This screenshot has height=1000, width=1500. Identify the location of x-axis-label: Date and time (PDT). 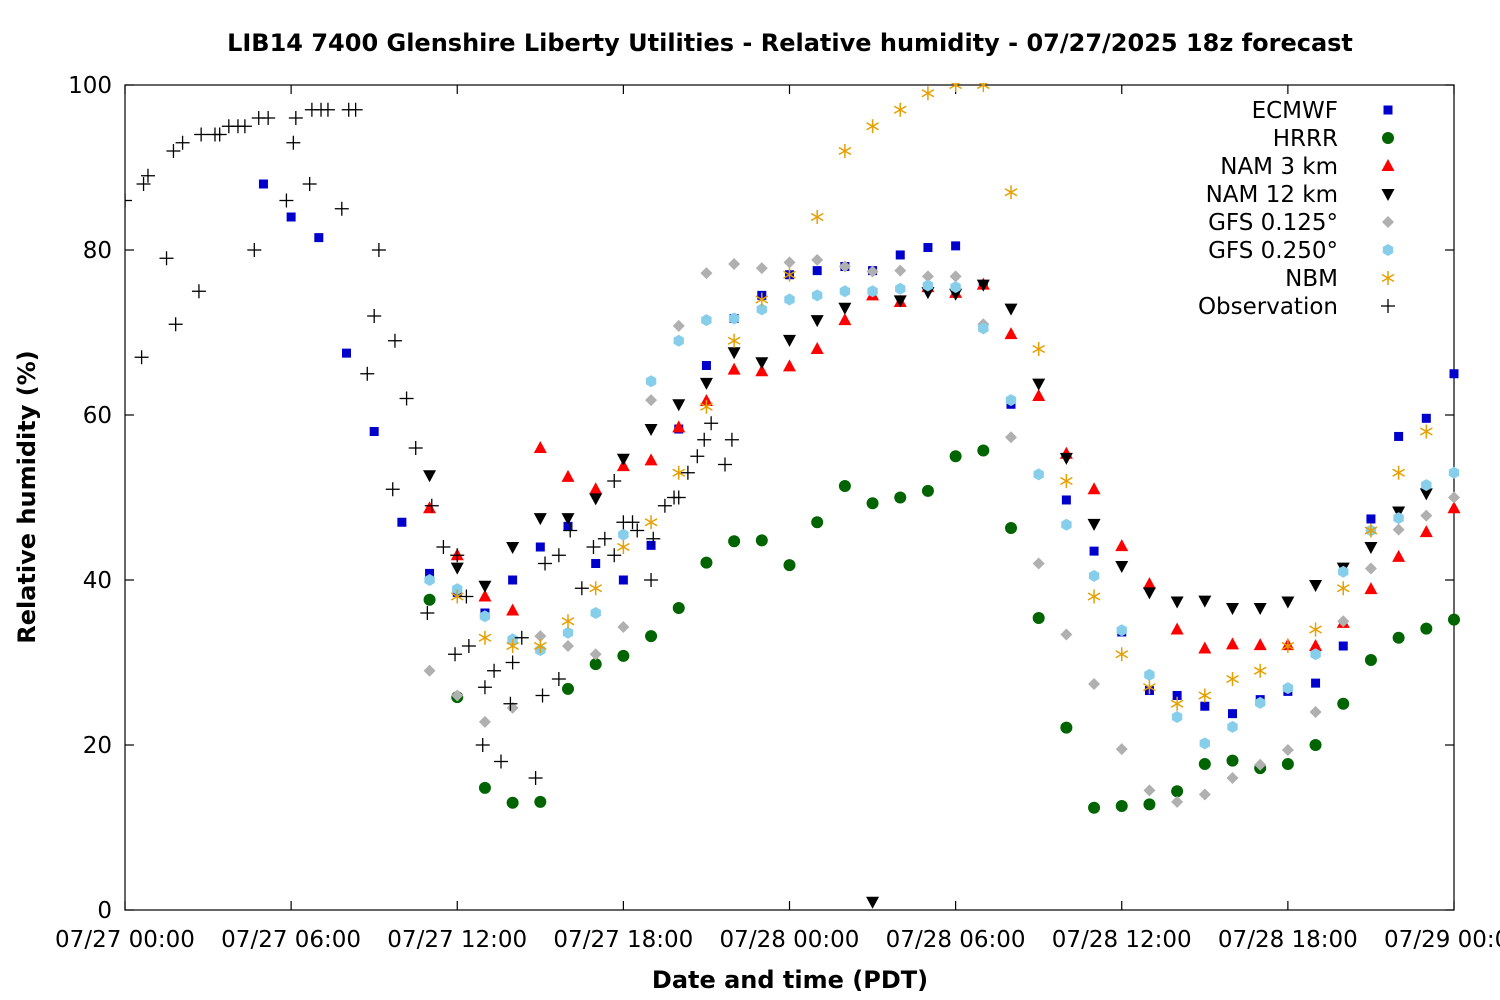
(790, 980).